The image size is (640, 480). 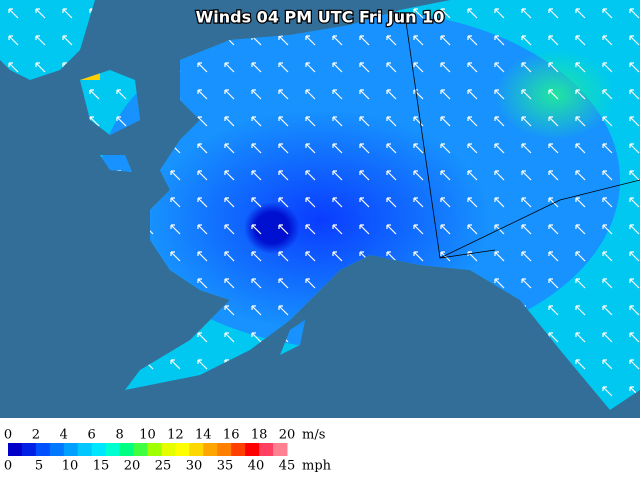 I want to click on map-title: Winds 04 PM UTC Fri Jun 10, so click(x=320, y=17).